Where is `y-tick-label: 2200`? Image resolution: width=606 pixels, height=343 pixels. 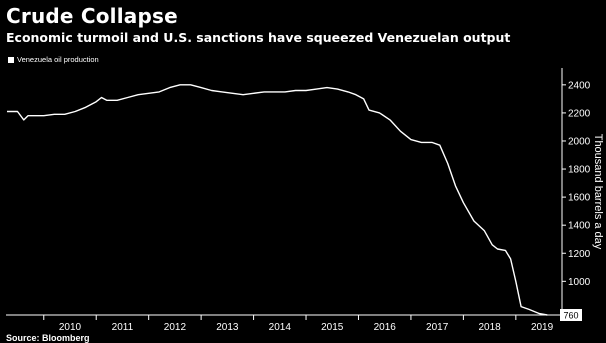 y-tick-label: 2200 is located at coordinates (579, 113).